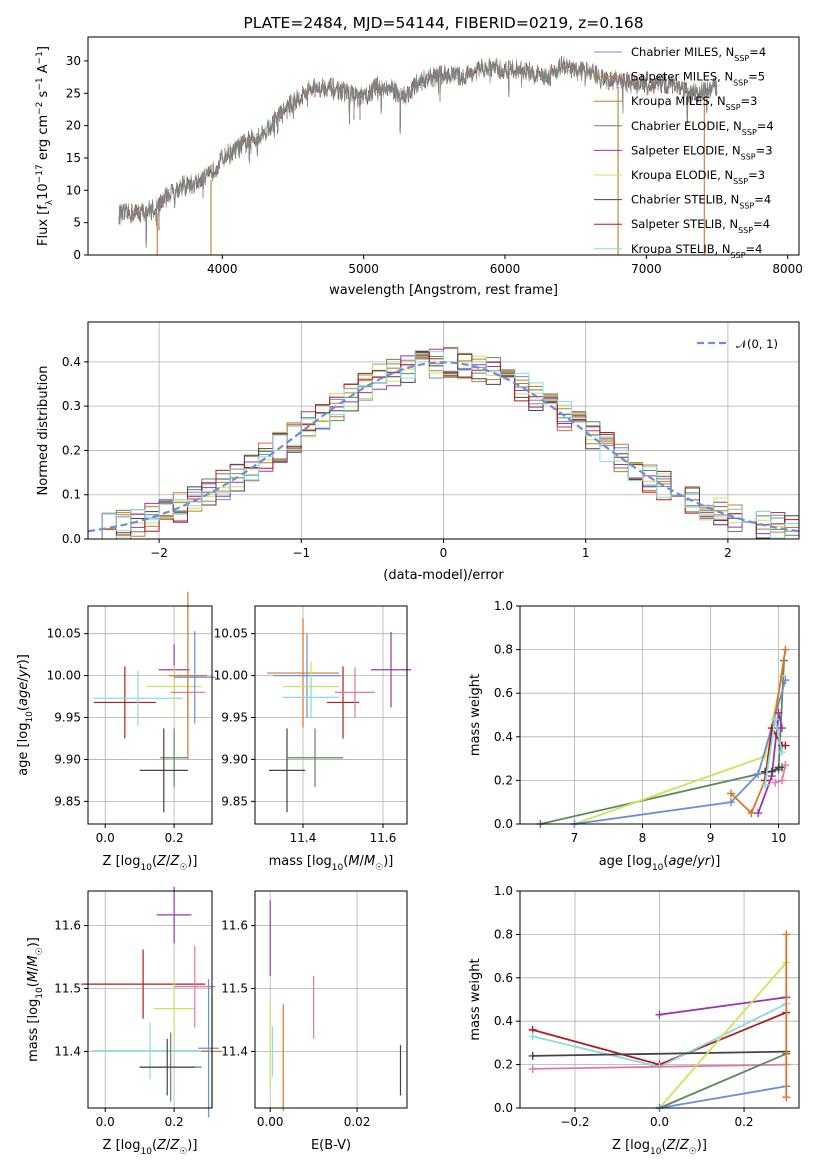  What do you see at coordinates (67, 759) in the screenshot?
I see `y-tick-label: 9.90` at bounding box center [67, 759].